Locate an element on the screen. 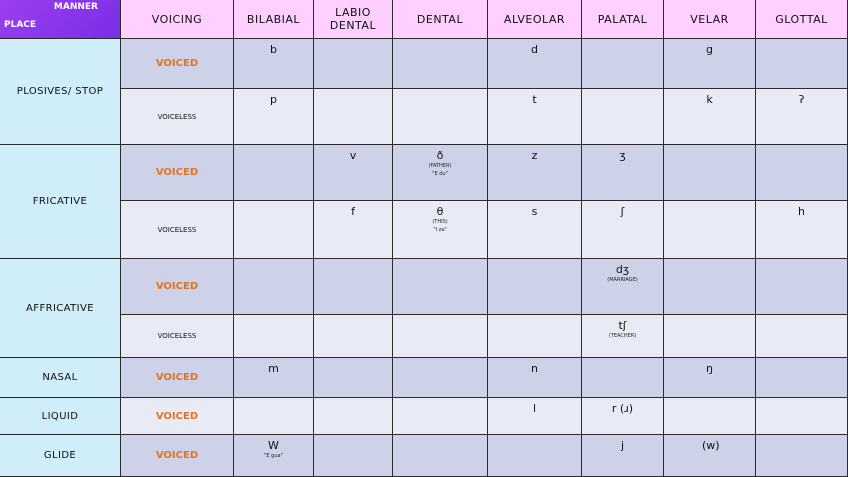  symbol-theta: θ is located at coordinates (440, 211).